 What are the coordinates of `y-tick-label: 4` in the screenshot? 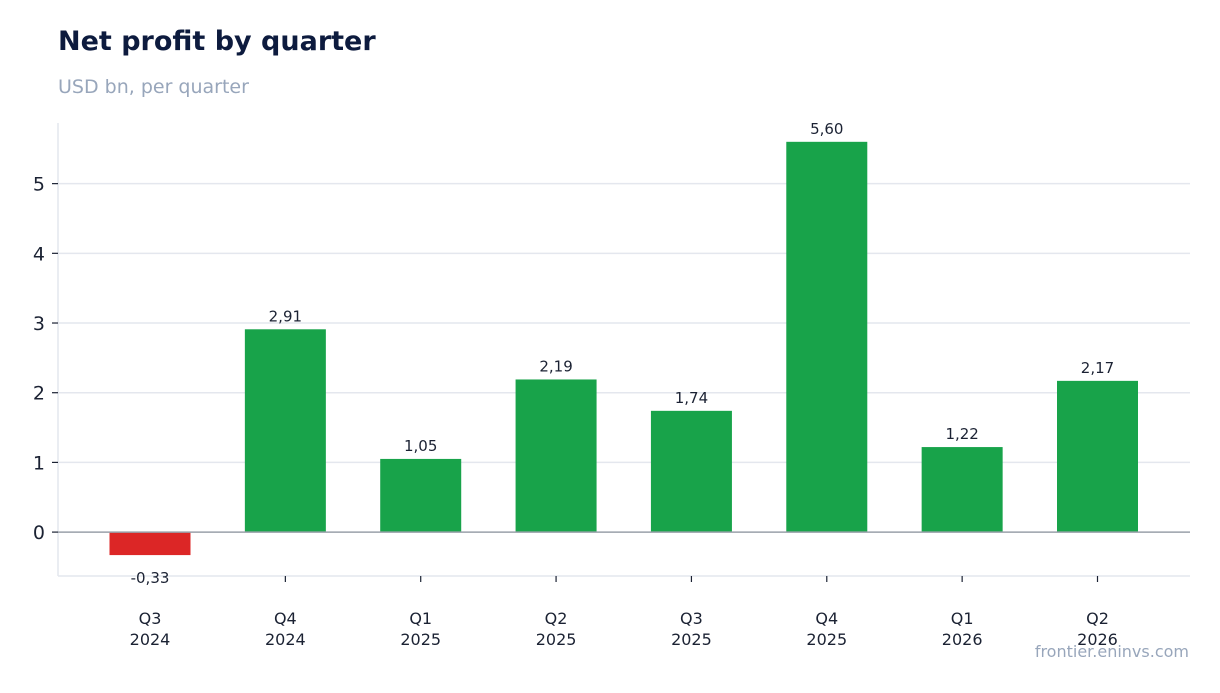 It's located at (39, 254).